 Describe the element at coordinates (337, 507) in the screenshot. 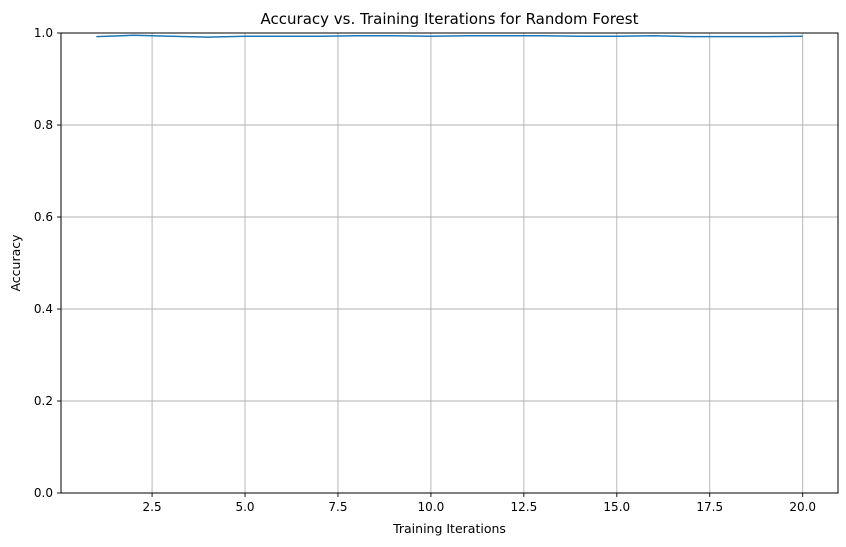

I see `x-tick-label: 7.5` at that location.